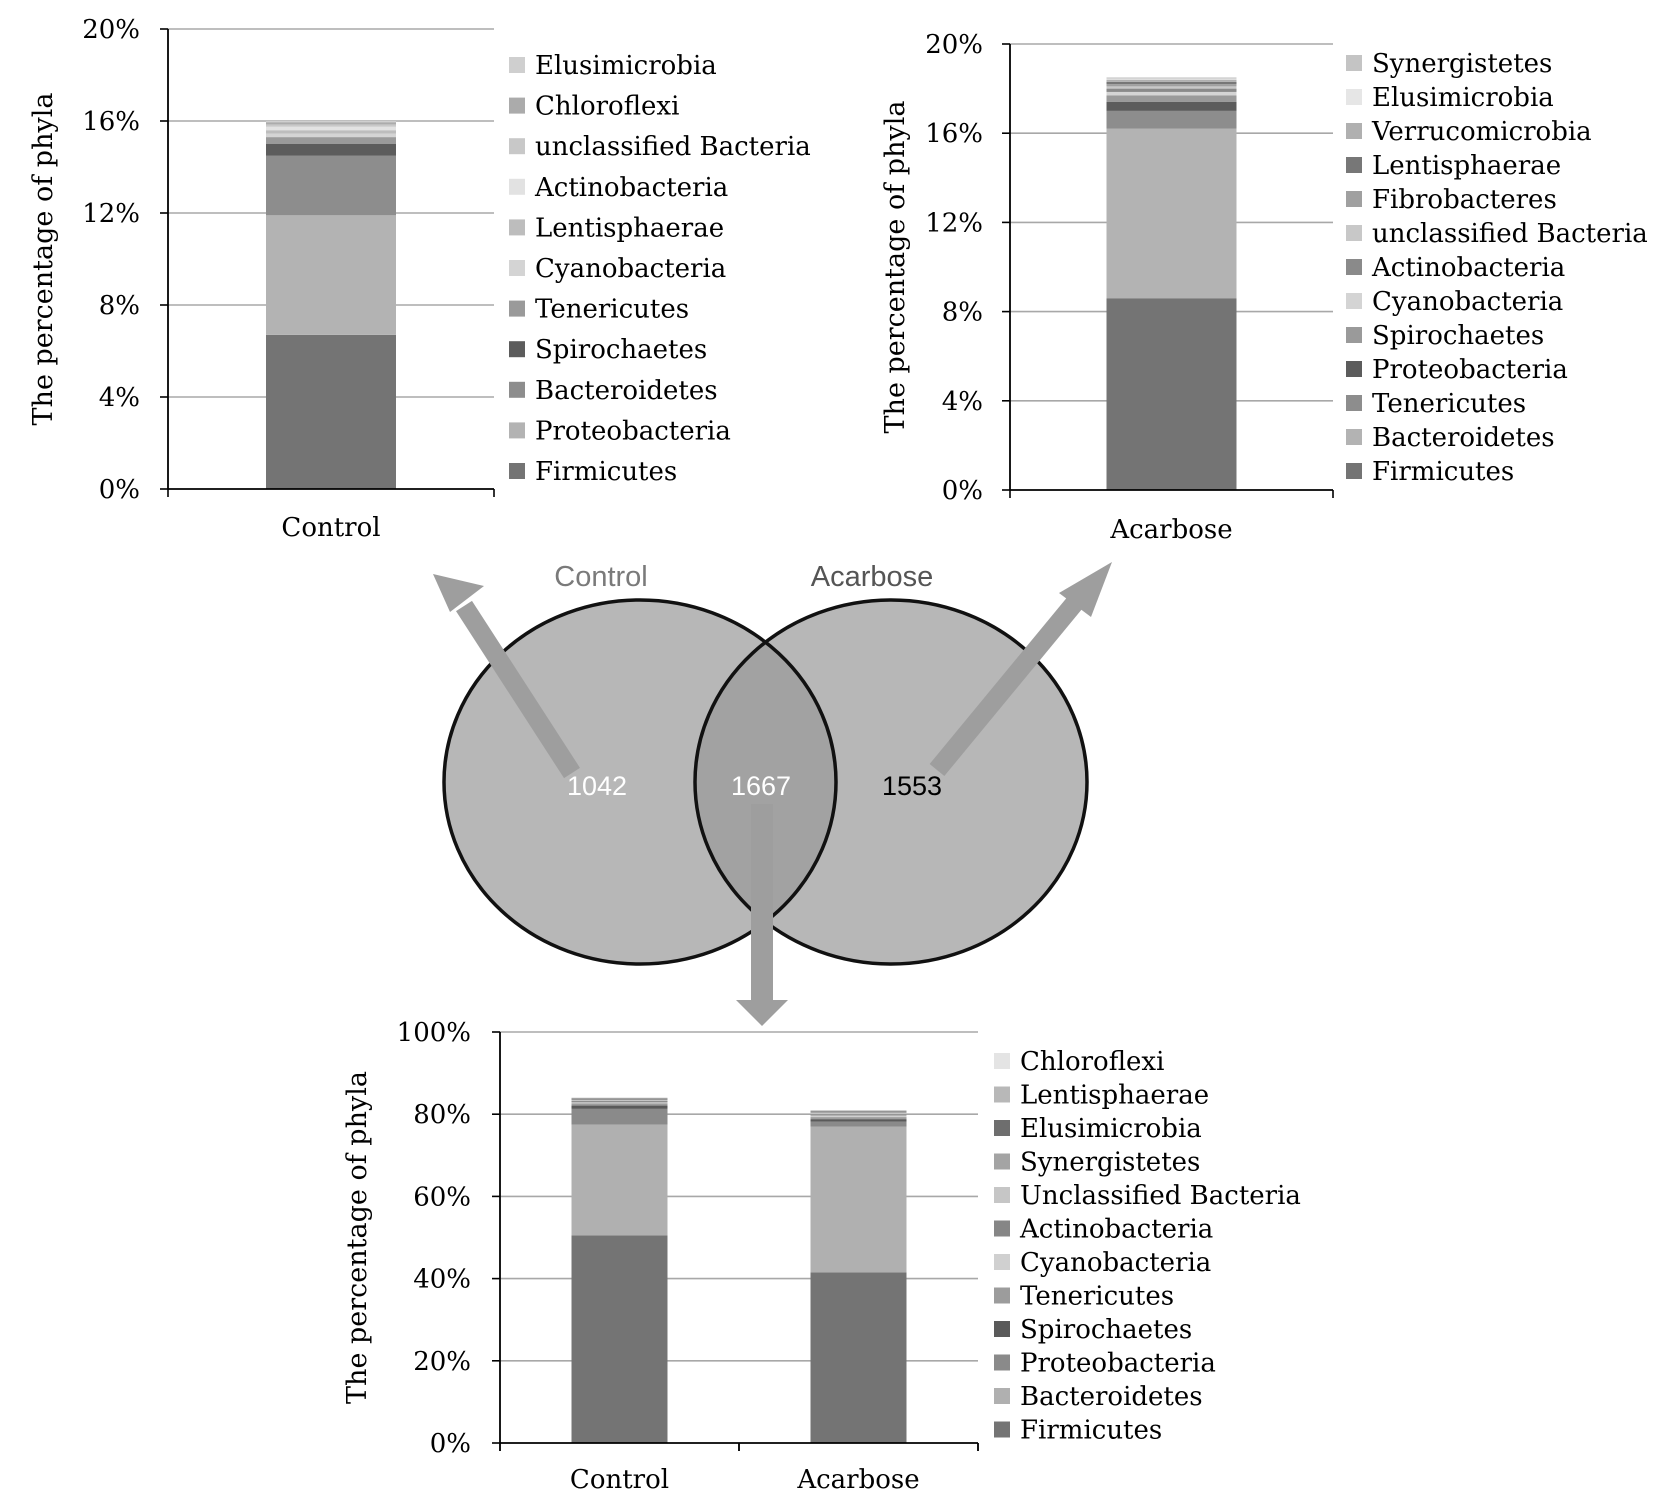 Image resolution: width=1655 pixels, height=1493 pixels. I want to click on venn-count-shared: 1667, so click(761, 786).